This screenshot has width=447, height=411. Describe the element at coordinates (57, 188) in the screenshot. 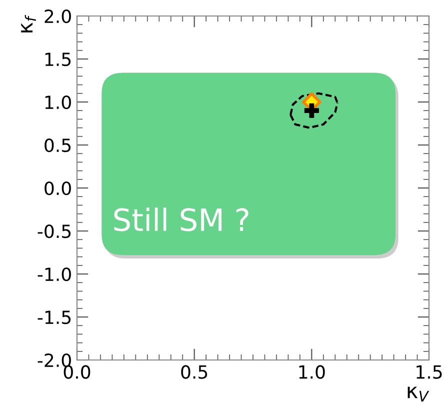

I see `y-tick-label: 0.0` at that location.